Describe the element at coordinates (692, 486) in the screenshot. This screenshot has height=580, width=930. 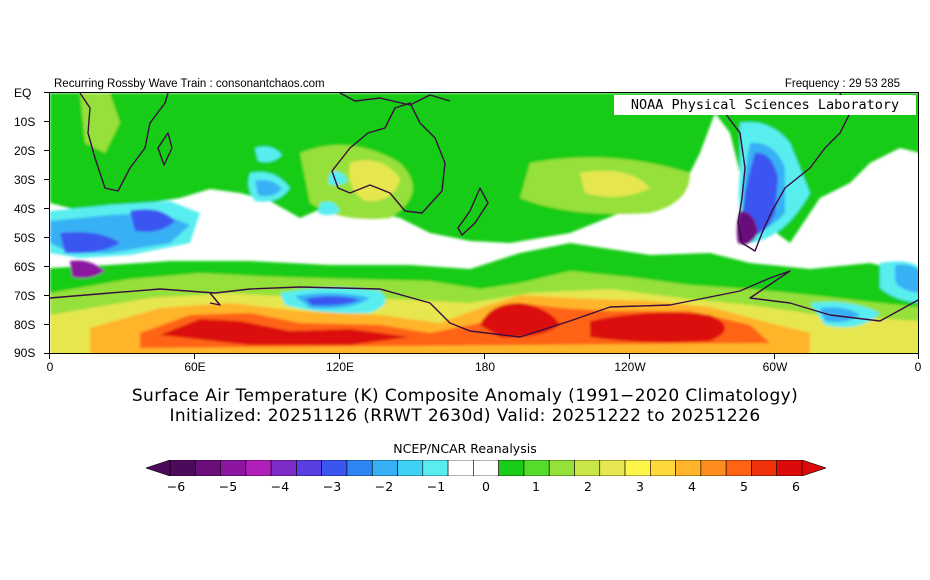
I see `colorbar-label: 4` at that location.